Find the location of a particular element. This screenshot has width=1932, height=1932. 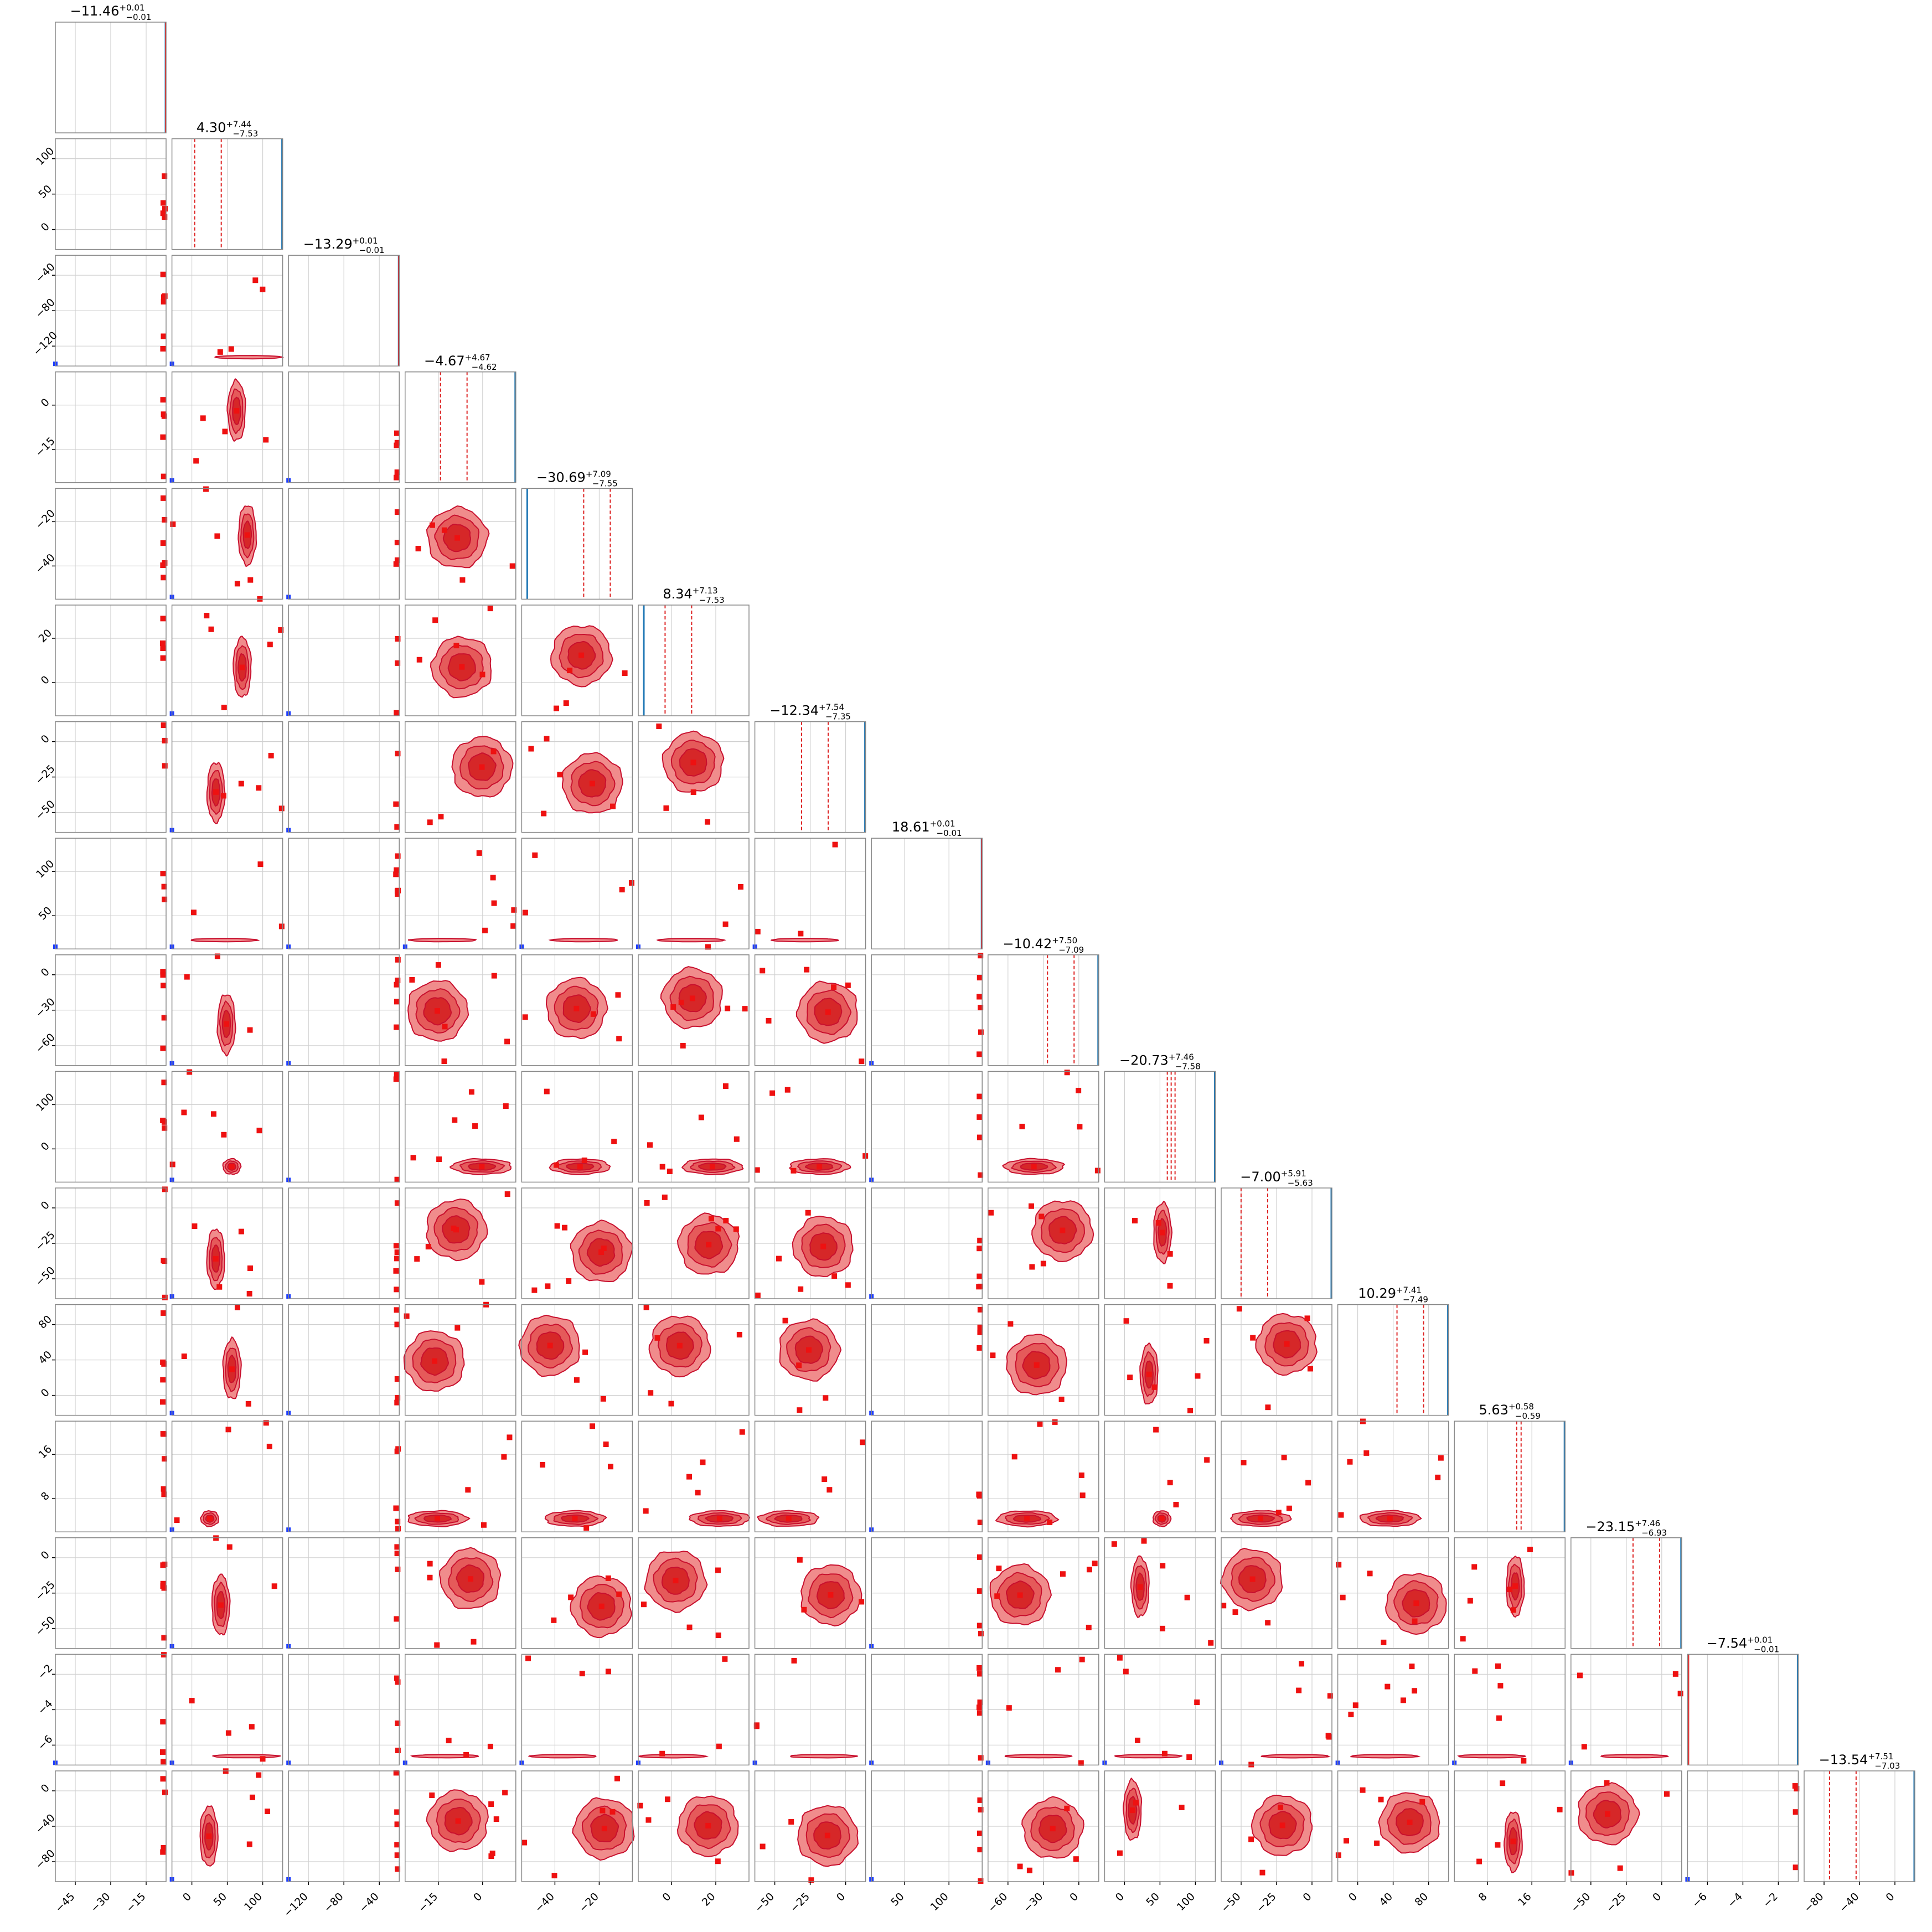

panel-title-14: −7.54+0.01 −0.01 is located at coordinates (1743, 1644).